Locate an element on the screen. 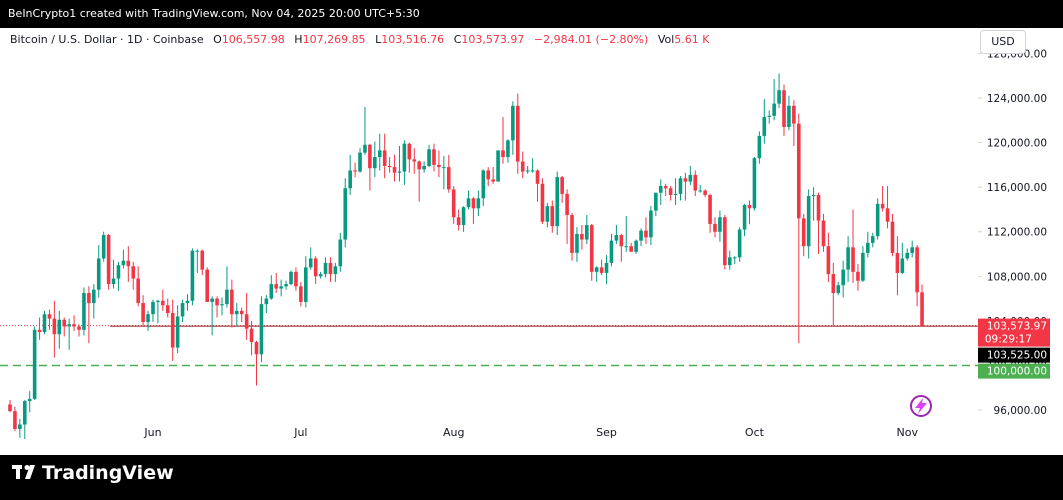  legend-volume: 5.61 K is located at coordinates (692, 39).